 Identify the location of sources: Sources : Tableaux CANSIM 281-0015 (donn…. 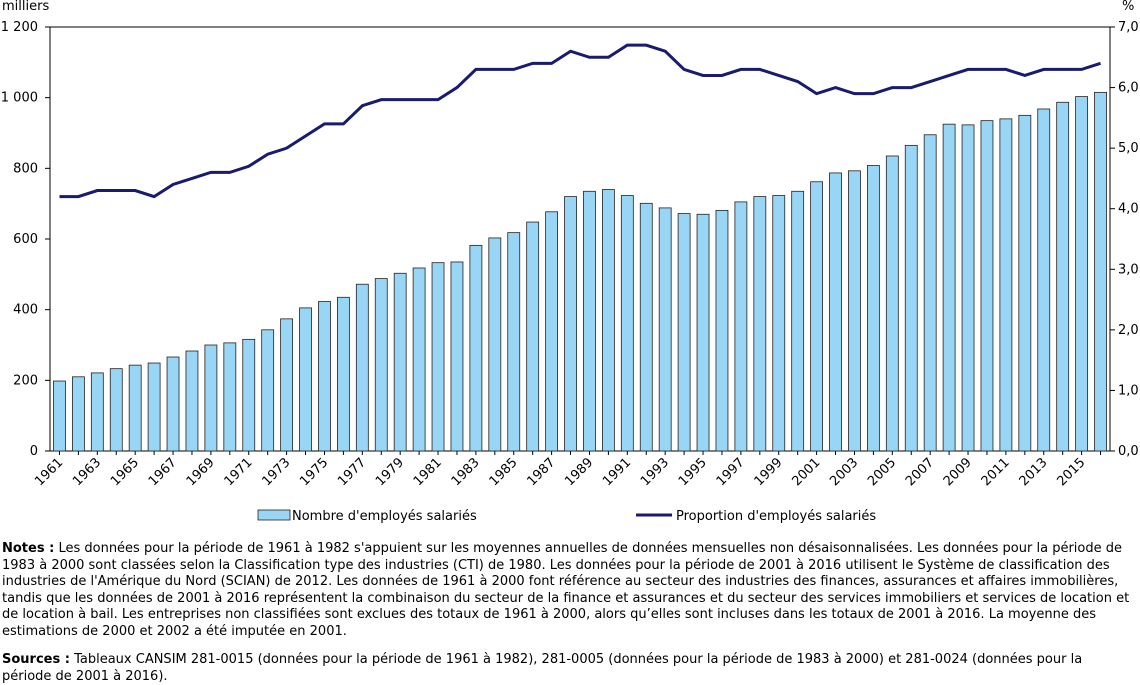
(567, 668).